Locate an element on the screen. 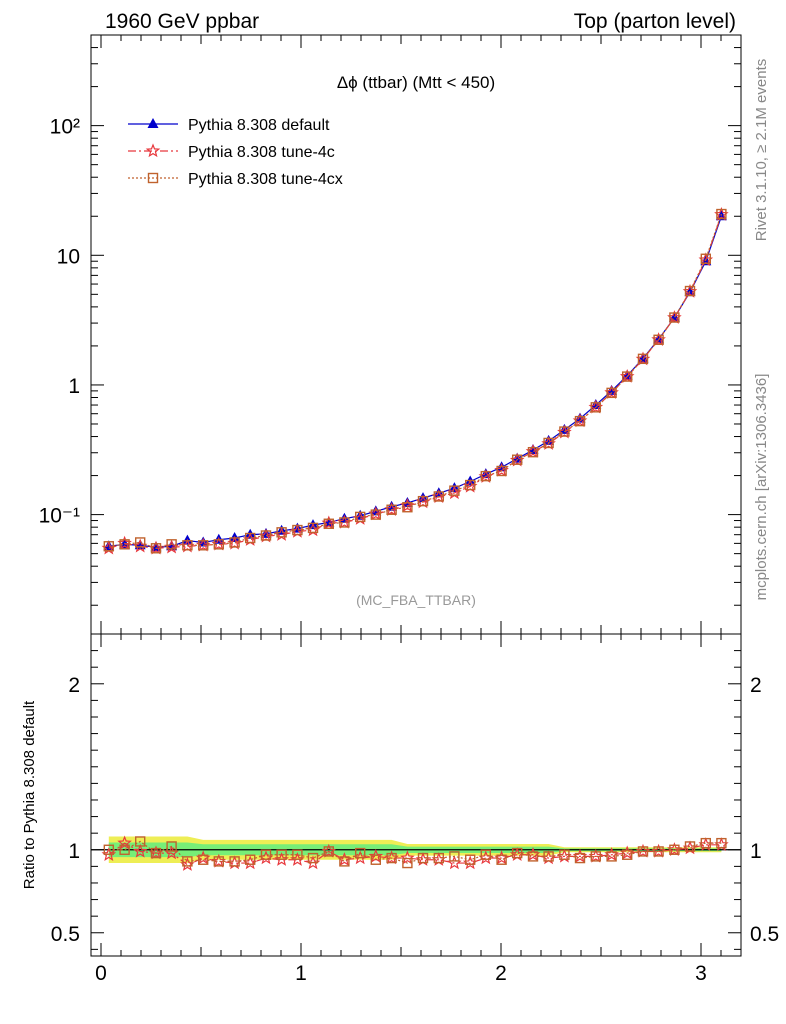 This screenshot has width=786, height=1024. analysis-watermark: (MC_FBA_TTBAR) is located at coordinates (416, 600).